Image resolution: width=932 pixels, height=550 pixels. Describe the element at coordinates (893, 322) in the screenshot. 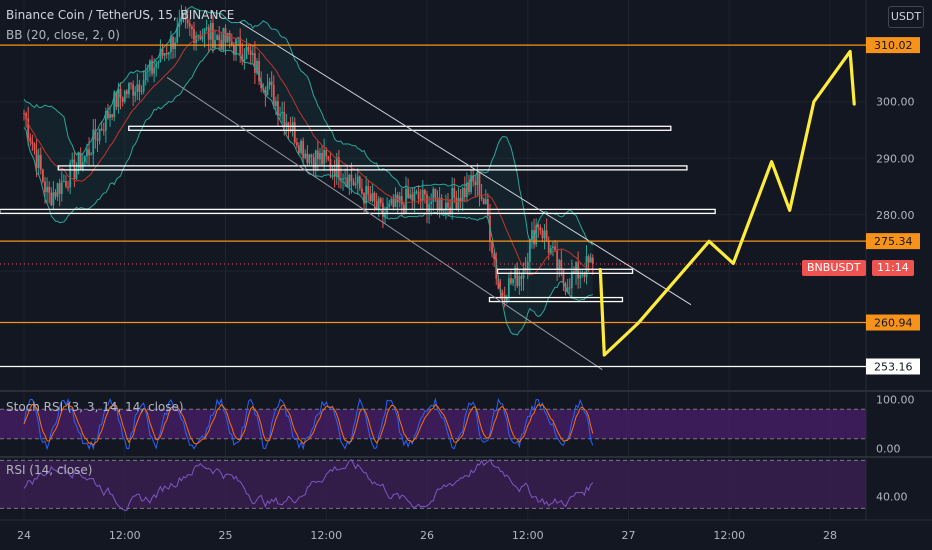

I see `price-level-tag` at that location.